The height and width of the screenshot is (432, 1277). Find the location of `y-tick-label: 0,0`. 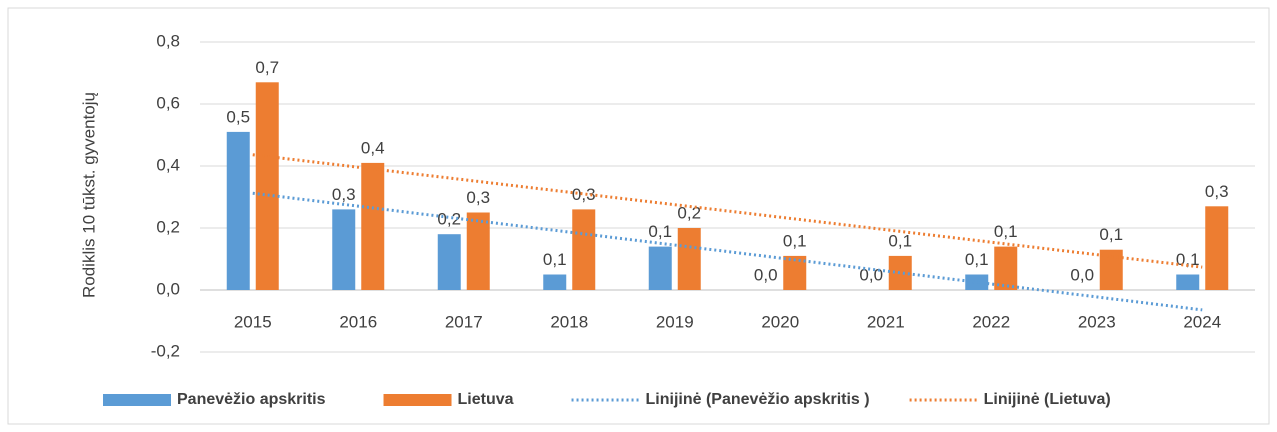

y-tick-label: 0,0 is located at coordinates (168, 288).